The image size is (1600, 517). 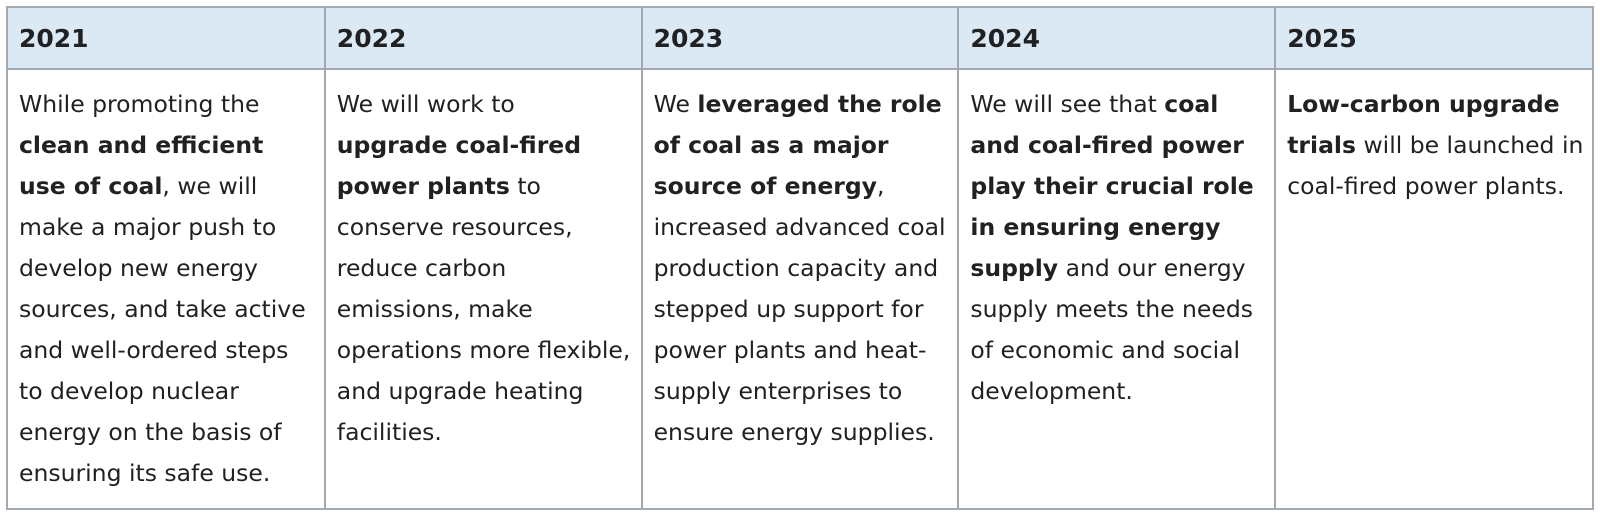 What do you see at coordinates (675, 104) in the screenshot?
I see `cell-text-segment: We` at bounding box center [675, 104].